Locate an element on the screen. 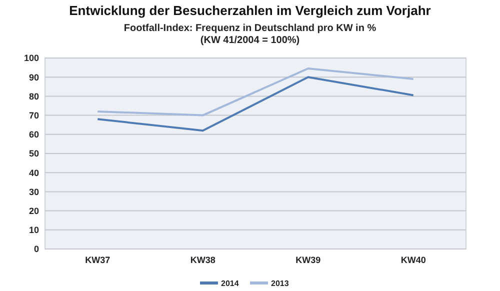  y-tick-label: 100 is located at coordinates (31, 58).